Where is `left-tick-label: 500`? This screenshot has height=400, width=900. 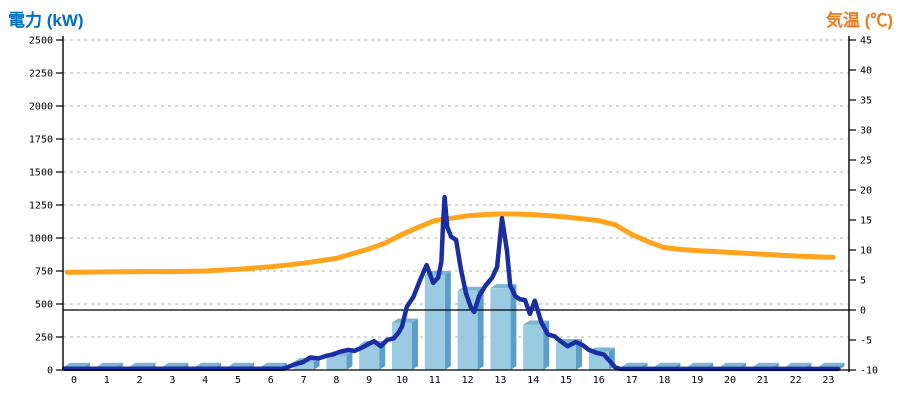 left-tick-label: 500 is located at coordinates (44, 305).